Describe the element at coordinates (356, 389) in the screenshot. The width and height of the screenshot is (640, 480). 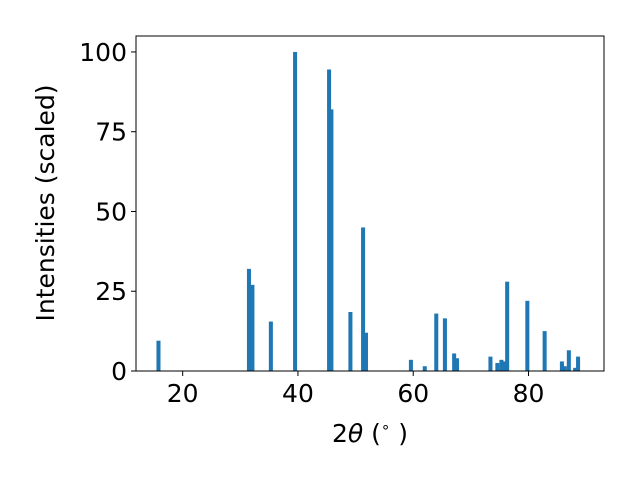
I see `x-axis-ticks: 20 40 60 80` at that location.